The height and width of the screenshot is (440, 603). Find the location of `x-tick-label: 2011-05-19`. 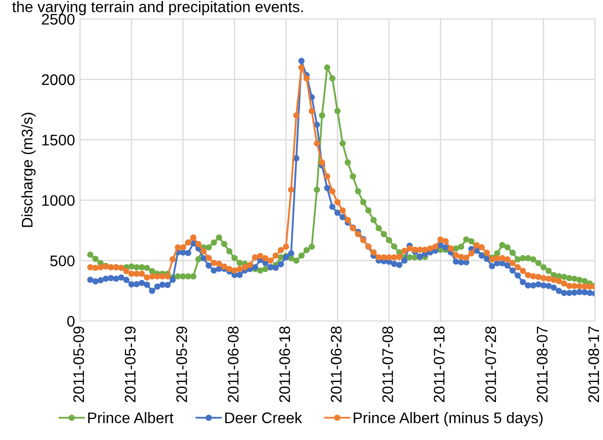

x-tick-label: 2011-05-19 is located at coordinates (130, 364).